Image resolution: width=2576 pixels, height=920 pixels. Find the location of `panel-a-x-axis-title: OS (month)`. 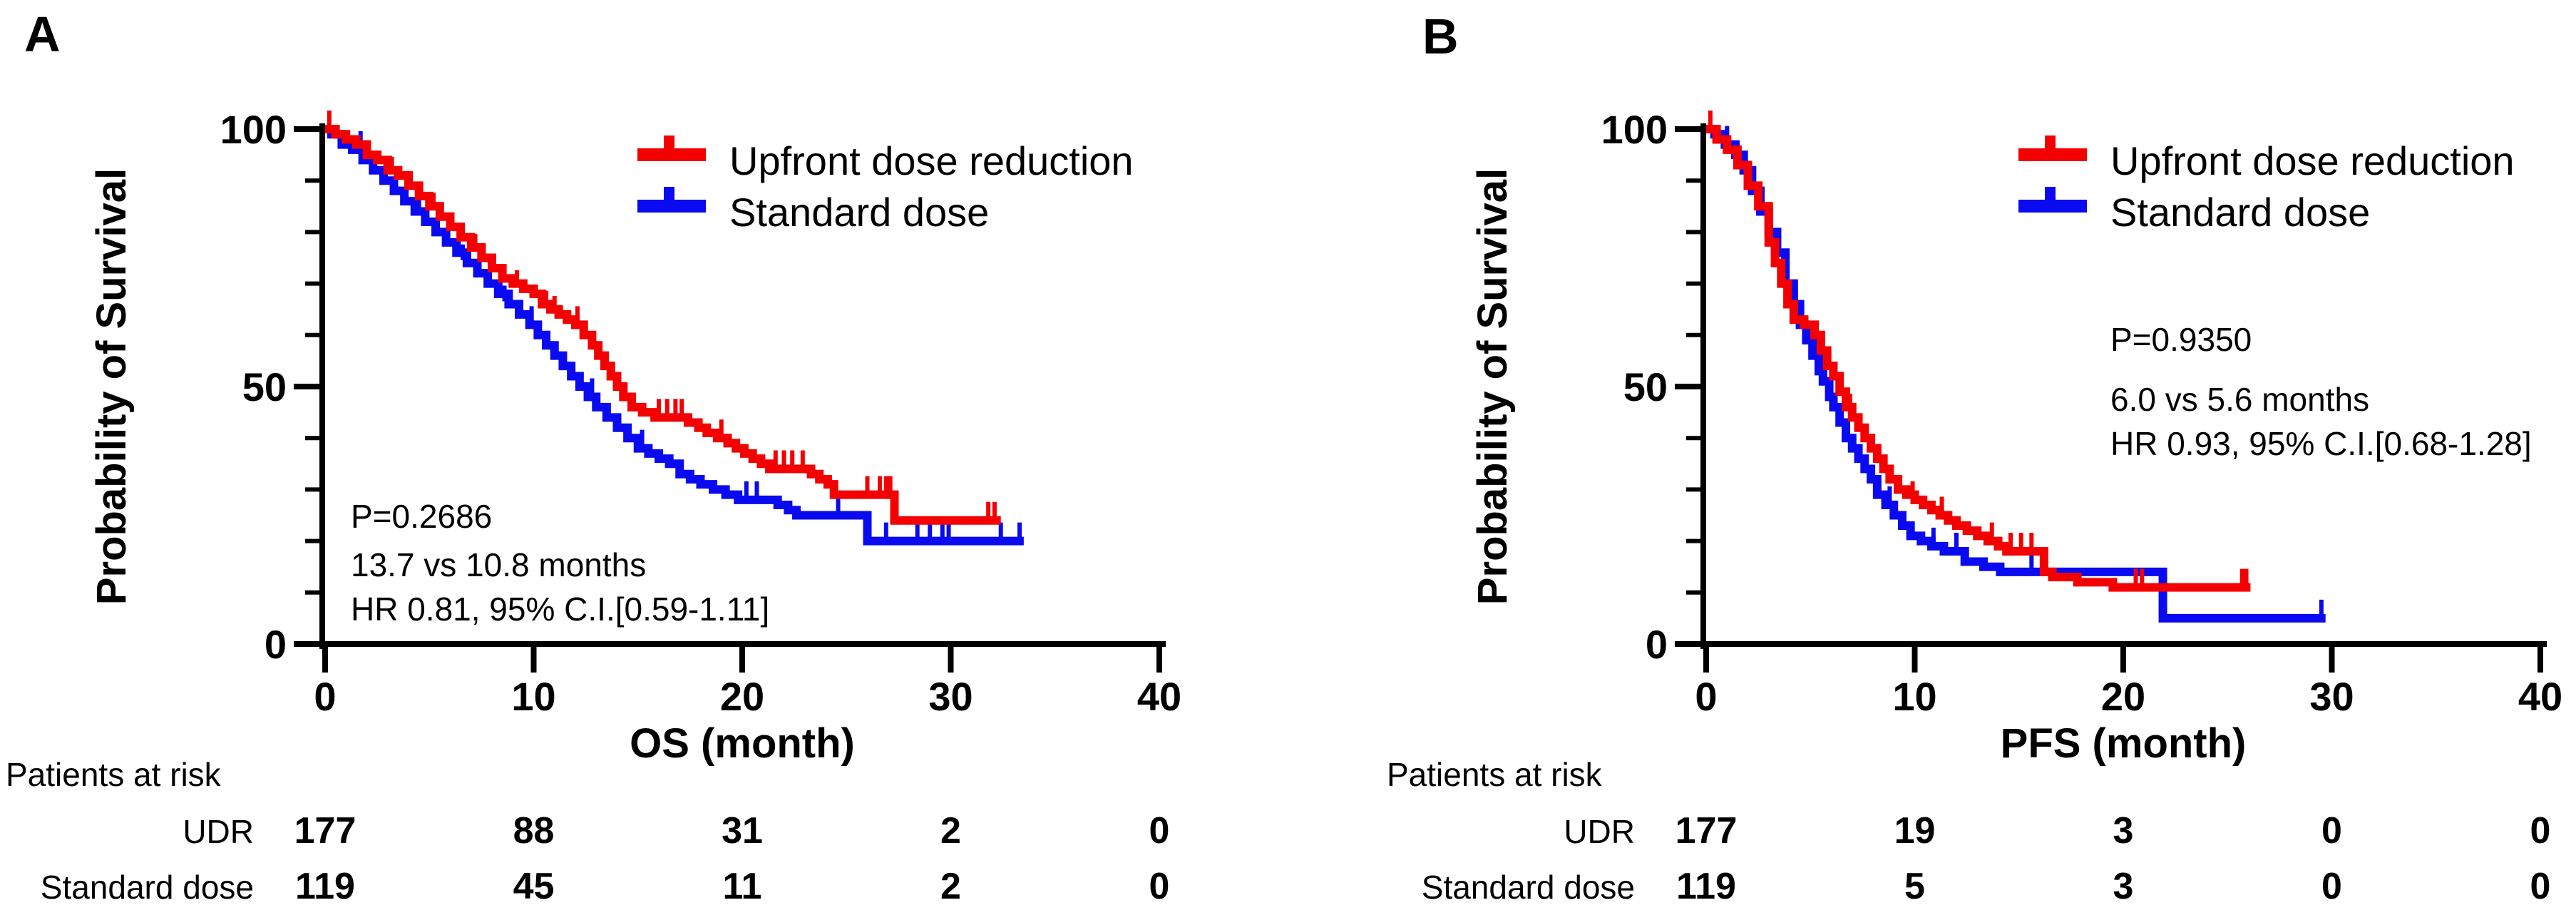

panel-a-x-axis-title: OS (month) is located at coordinates (742, 743).